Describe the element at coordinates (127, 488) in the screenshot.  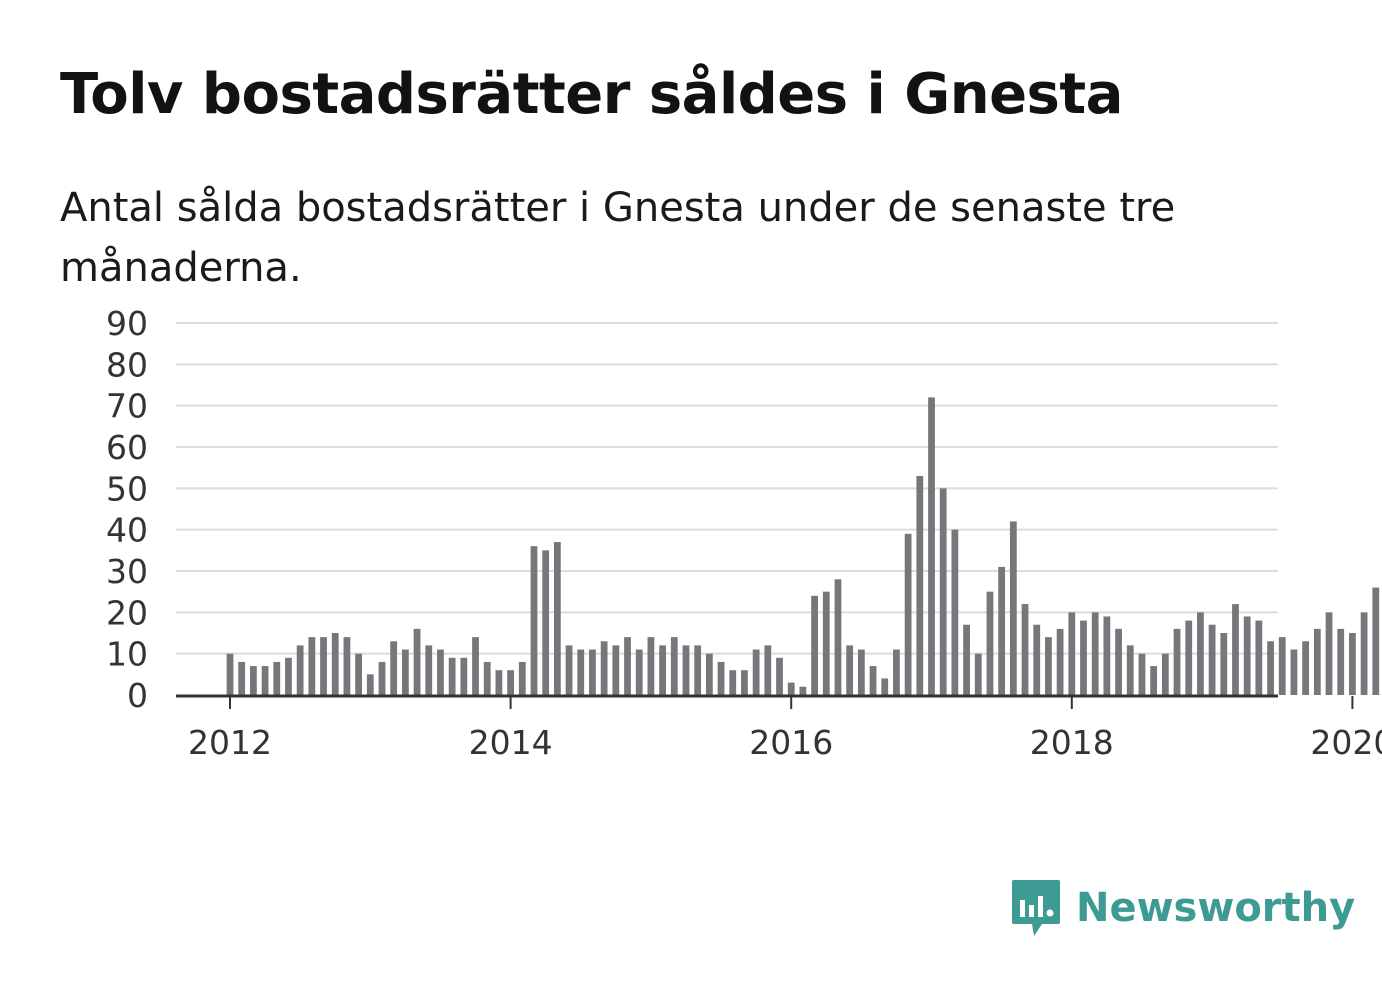
I see `y-tick-label: 50` at that location.